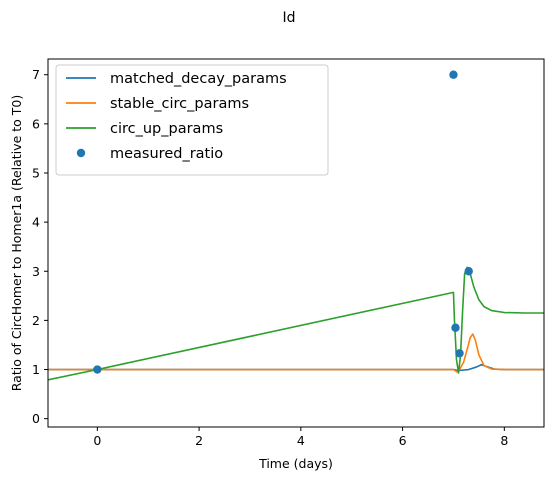 This screenshot has height=480, width=554. What do you see at coordinates (166, 129) in the screenshot?
I see `legend-label-circ_up_params: circ_up_params` at bounding box center [166, 129].